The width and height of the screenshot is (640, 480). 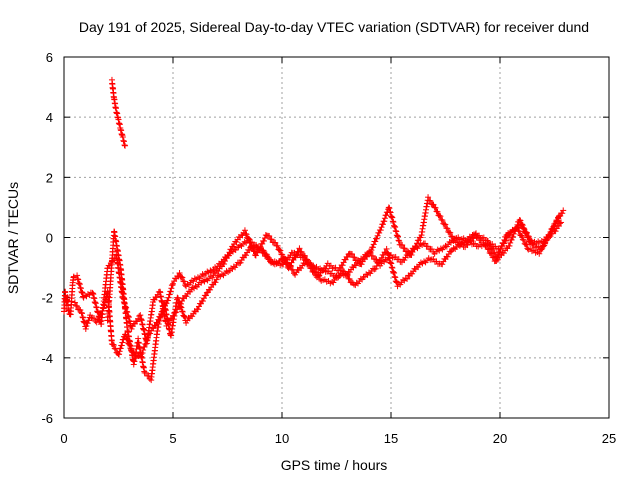 What do you see at coordinates (63, 438) in the screenshot?
I see `x-tick-label: 0` at bounding box center [63, 438].